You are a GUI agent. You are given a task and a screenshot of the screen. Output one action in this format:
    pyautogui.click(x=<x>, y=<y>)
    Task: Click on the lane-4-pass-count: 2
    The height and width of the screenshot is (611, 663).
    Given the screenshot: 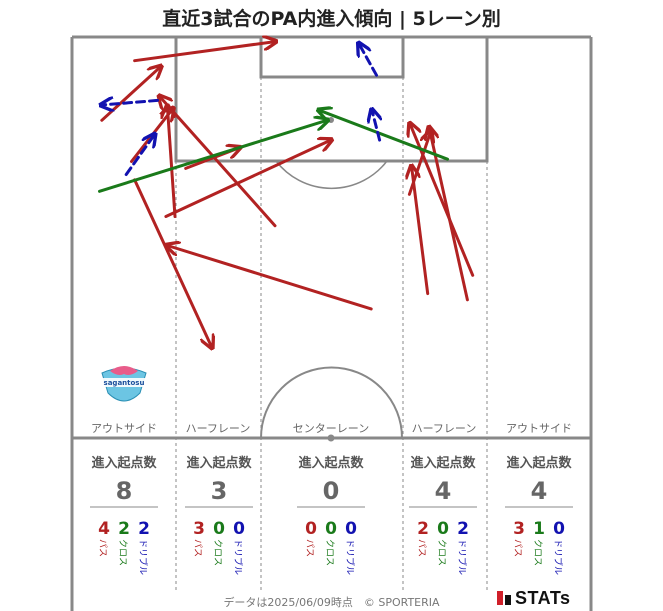 What is the action you would take?
    pyautogui.click(x=423, y=529)
    